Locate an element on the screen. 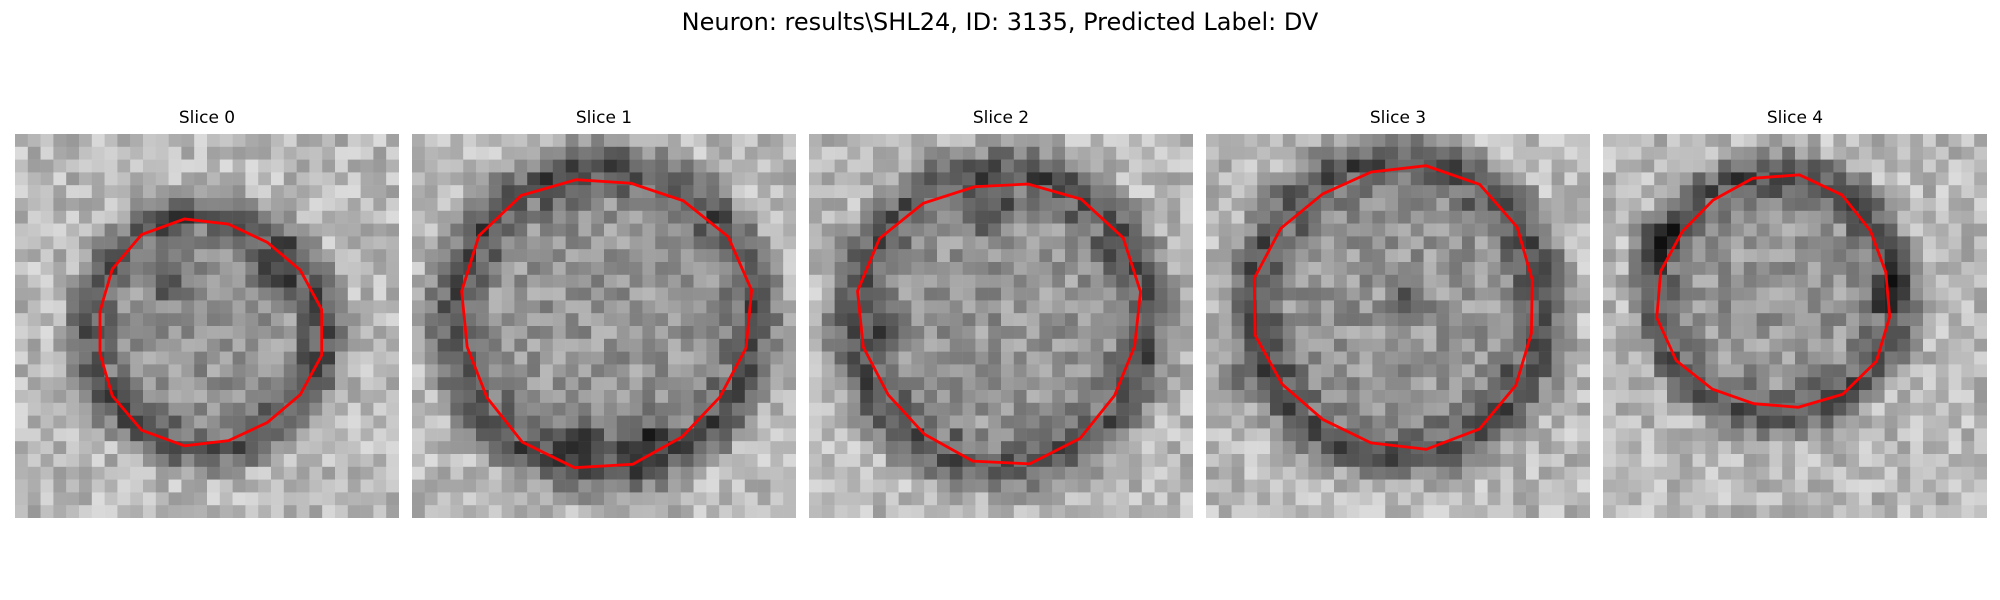 This screenshot has width=2000, height=600. slice-title-1: Slice 1 is located at coordinates (604, 118).